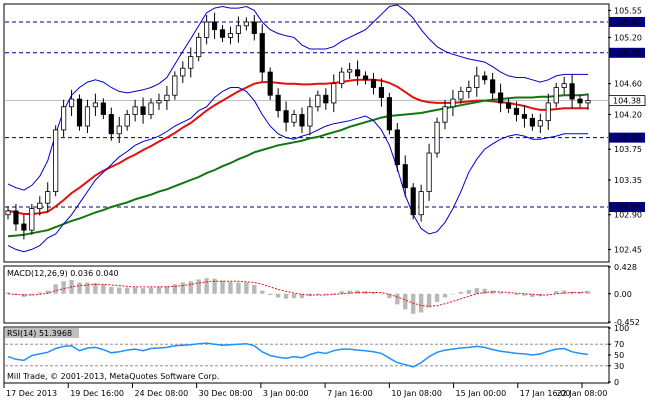 Image resolution: width=650 pixels, height=400 pixels. I want to click on level-box-105.40, so click(627, 21).